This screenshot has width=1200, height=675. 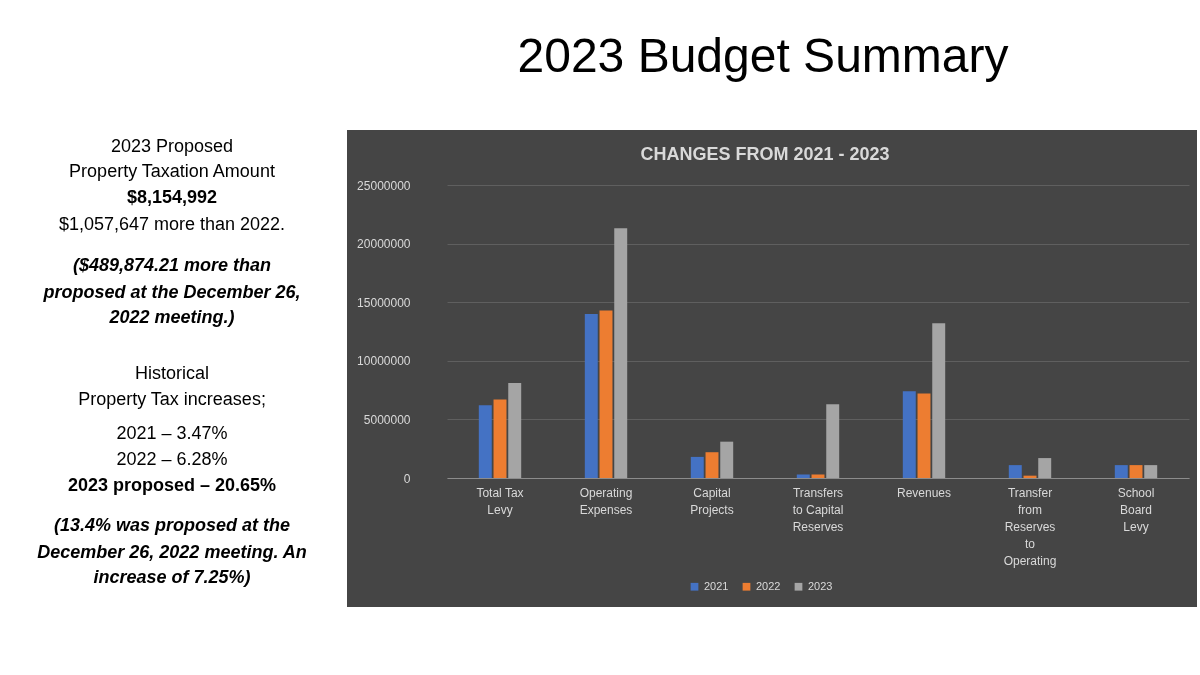 I want to click on text: (13.4% was proposed at the, so click(x=172, y=525).